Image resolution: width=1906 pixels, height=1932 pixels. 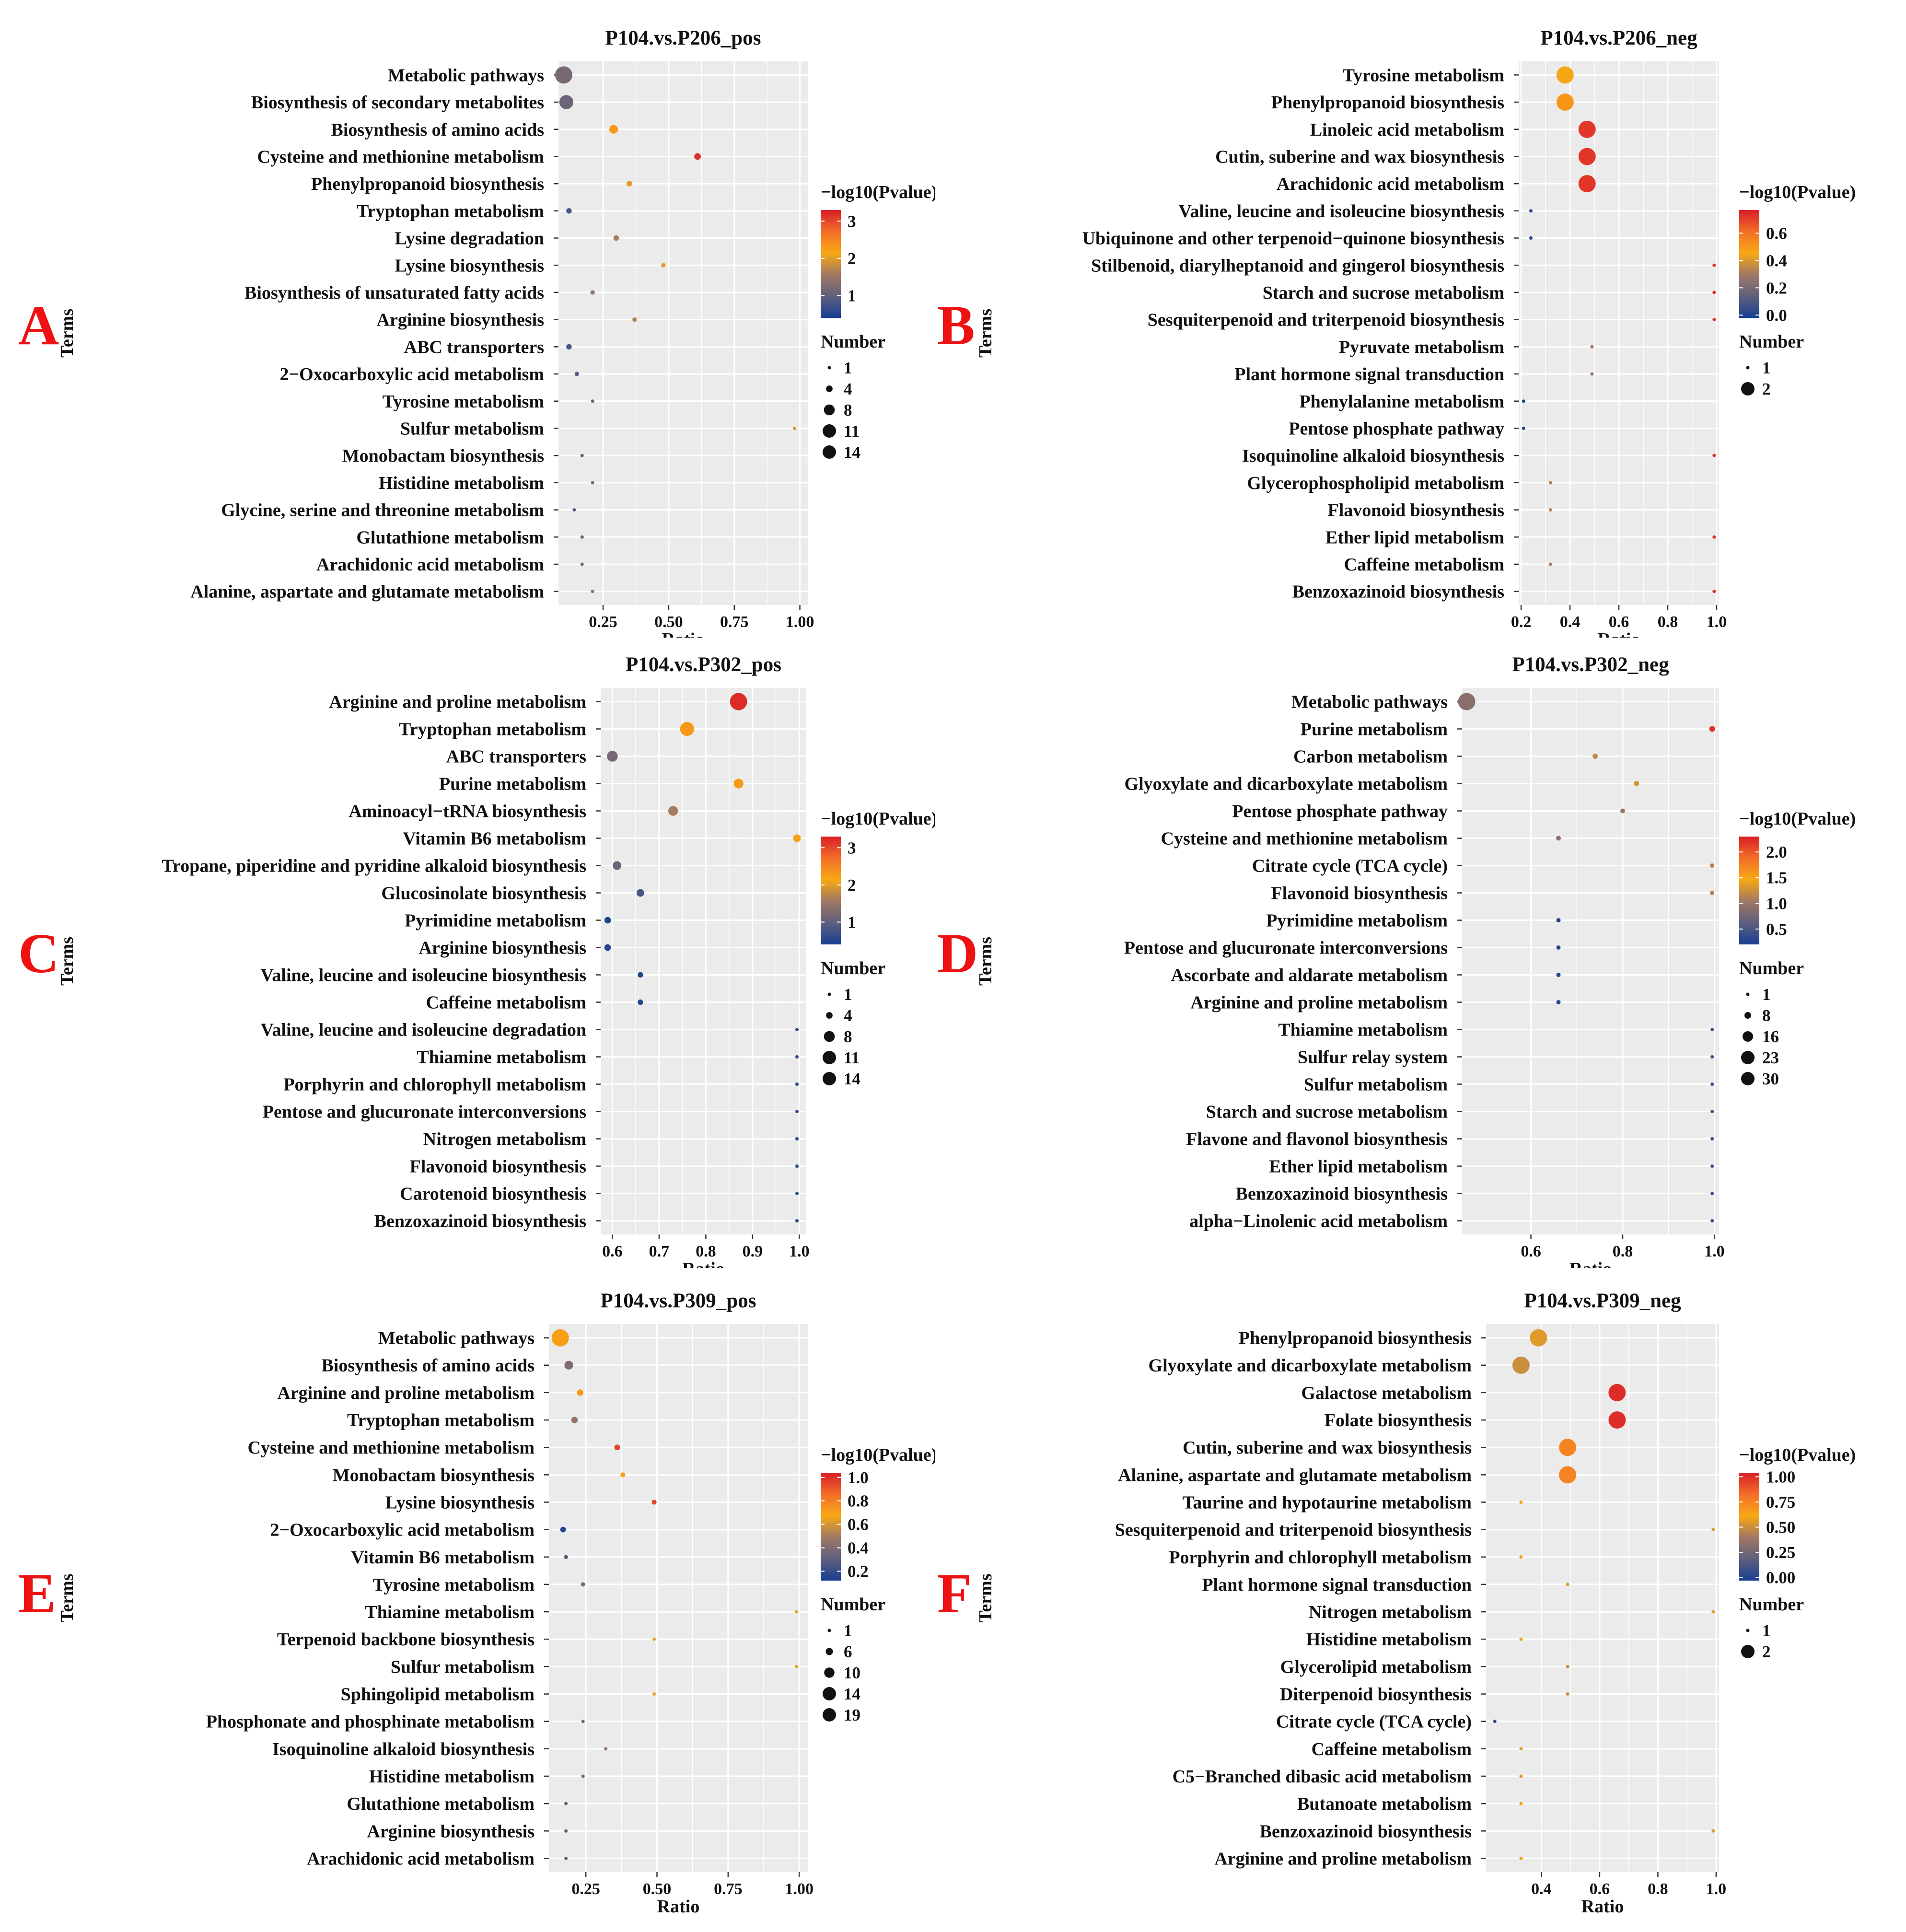 I want to click on term-label: Glycerolipid metabolism, so click(x=1376, y=1667).